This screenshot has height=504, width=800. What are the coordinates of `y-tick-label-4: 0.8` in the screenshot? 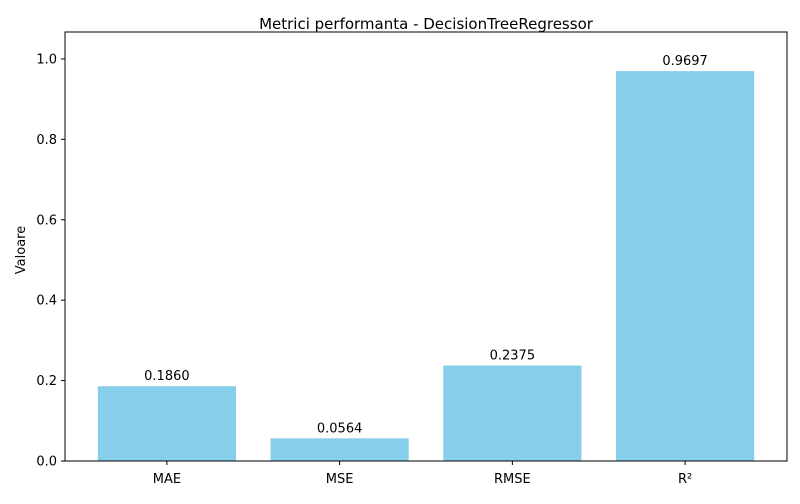 It's located at (46, 140).